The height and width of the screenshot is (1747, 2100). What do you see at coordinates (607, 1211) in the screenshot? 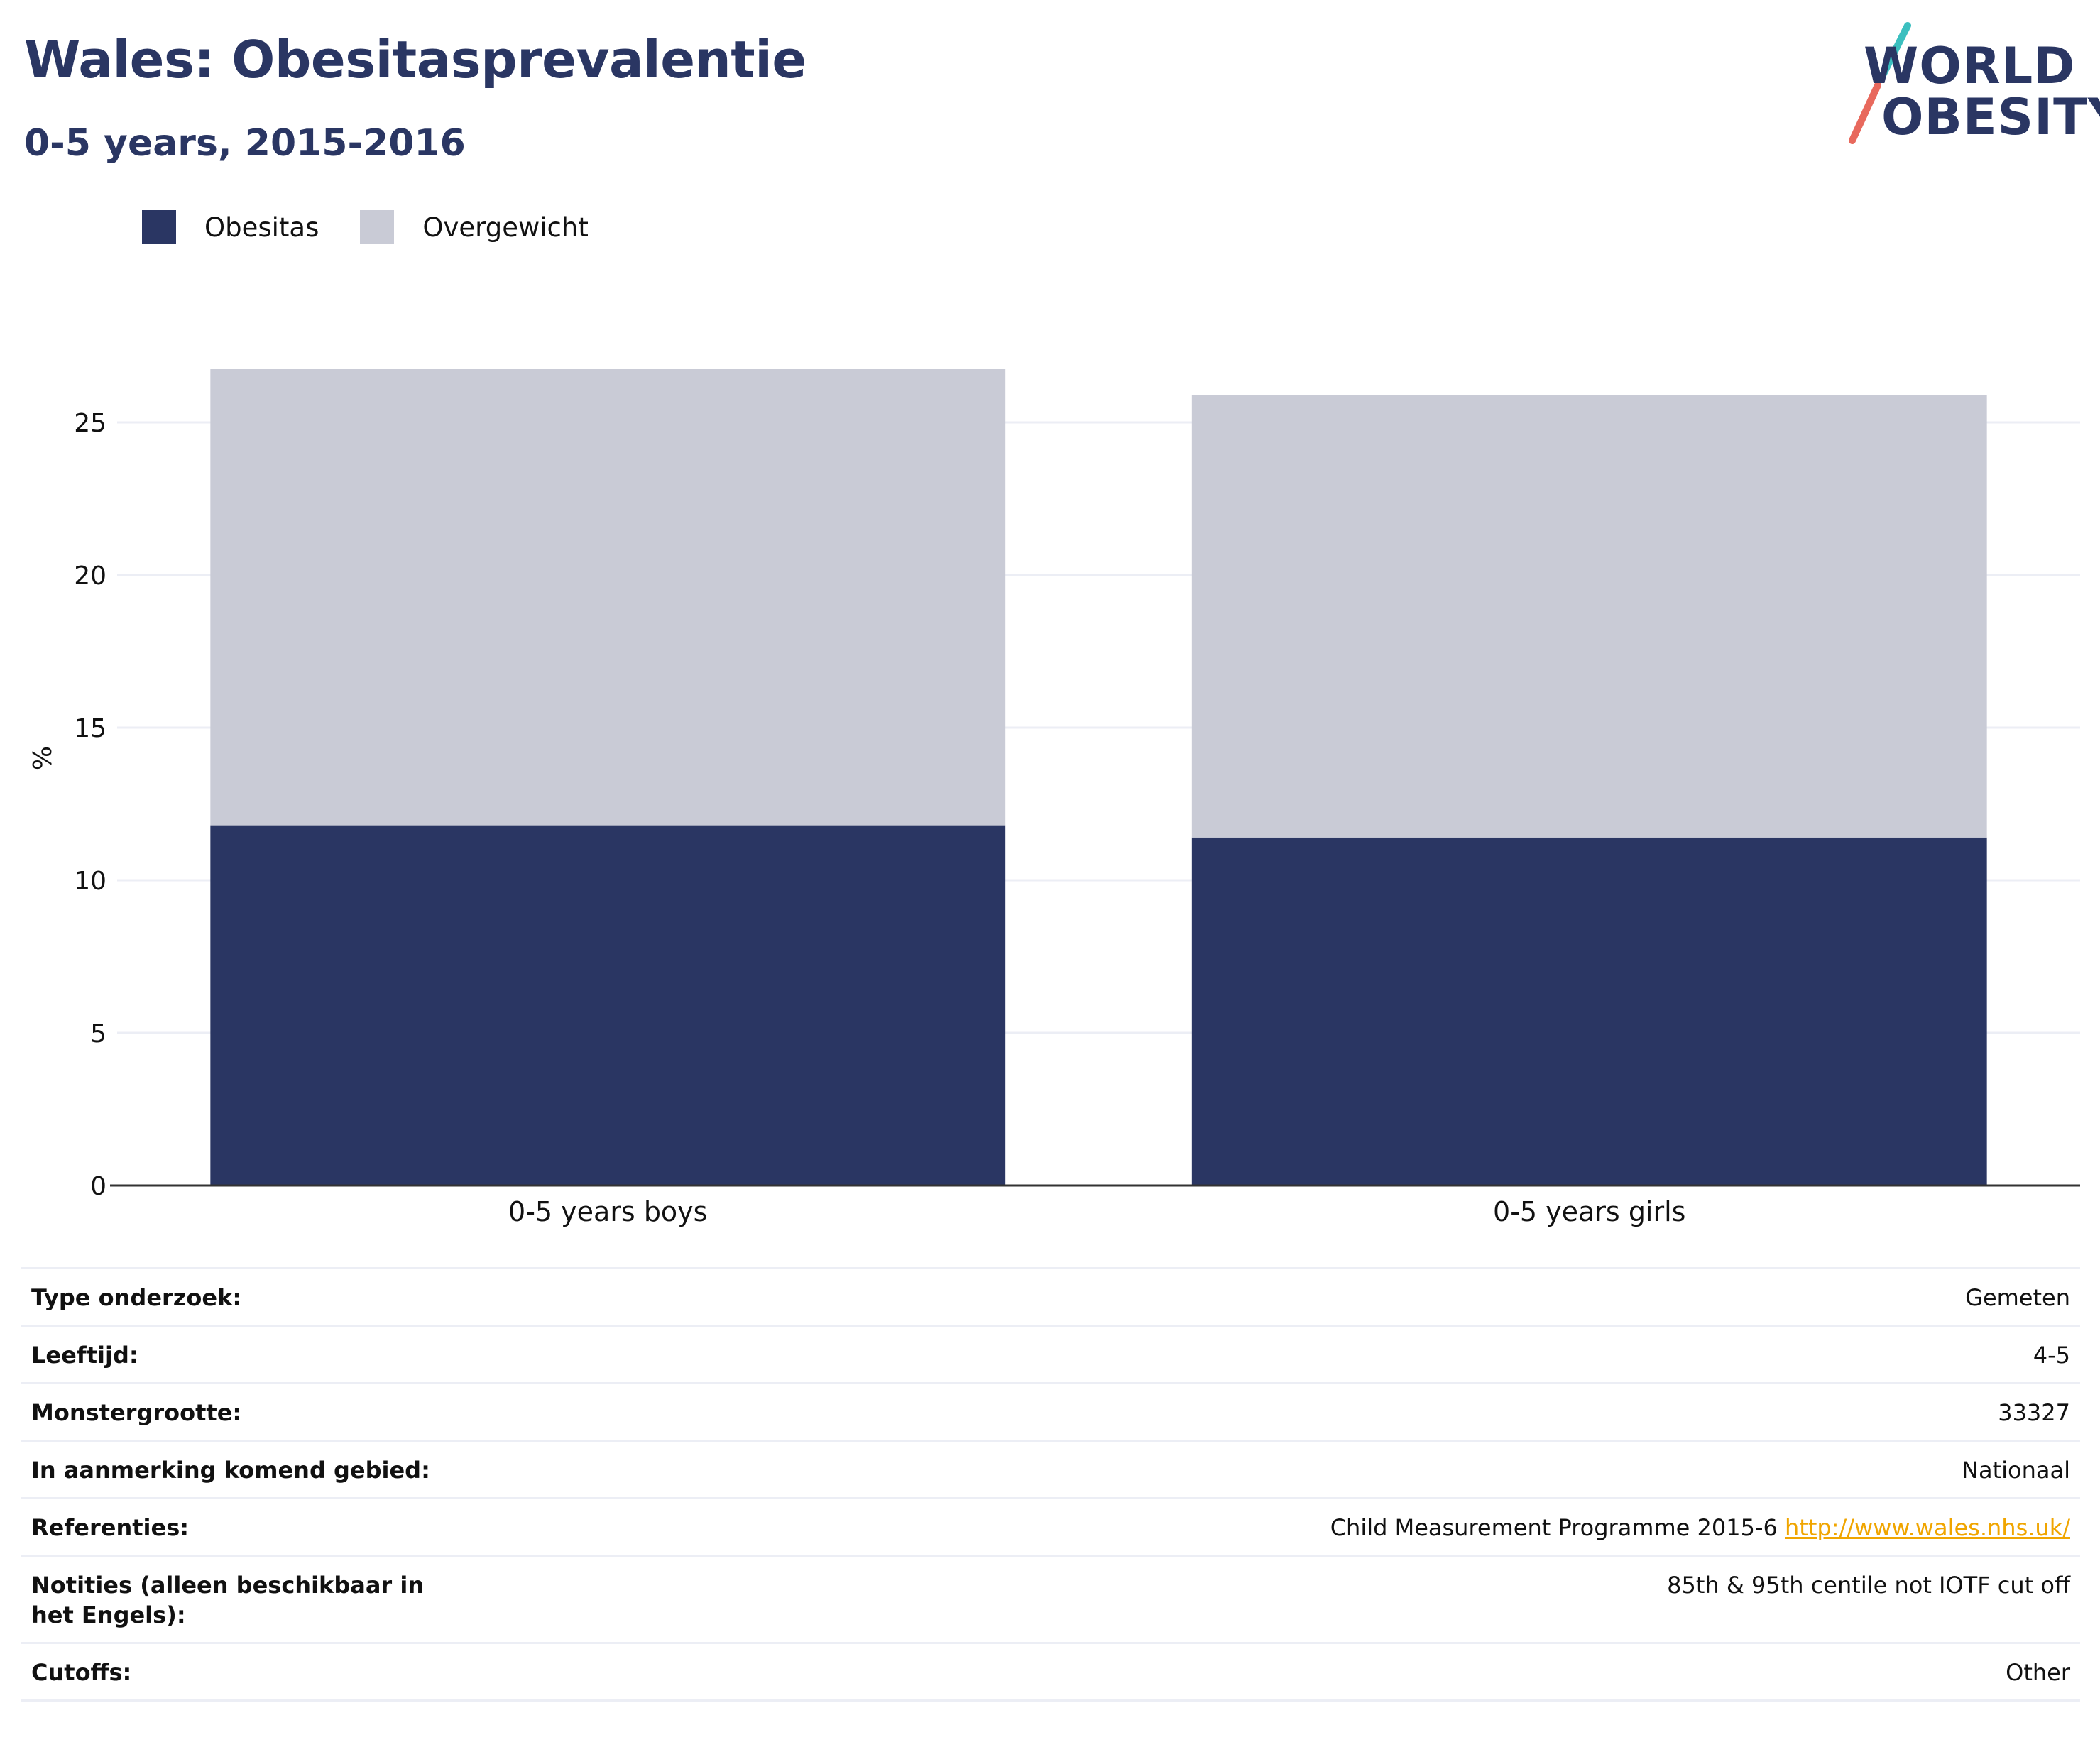
I see `x-category-label: 0-5 years boys` at bounding box center [607, 1211].